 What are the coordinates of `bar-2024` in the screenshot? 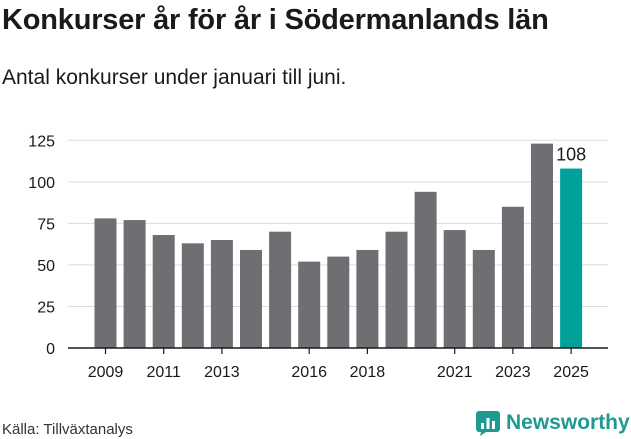 It's located at (542, 245).